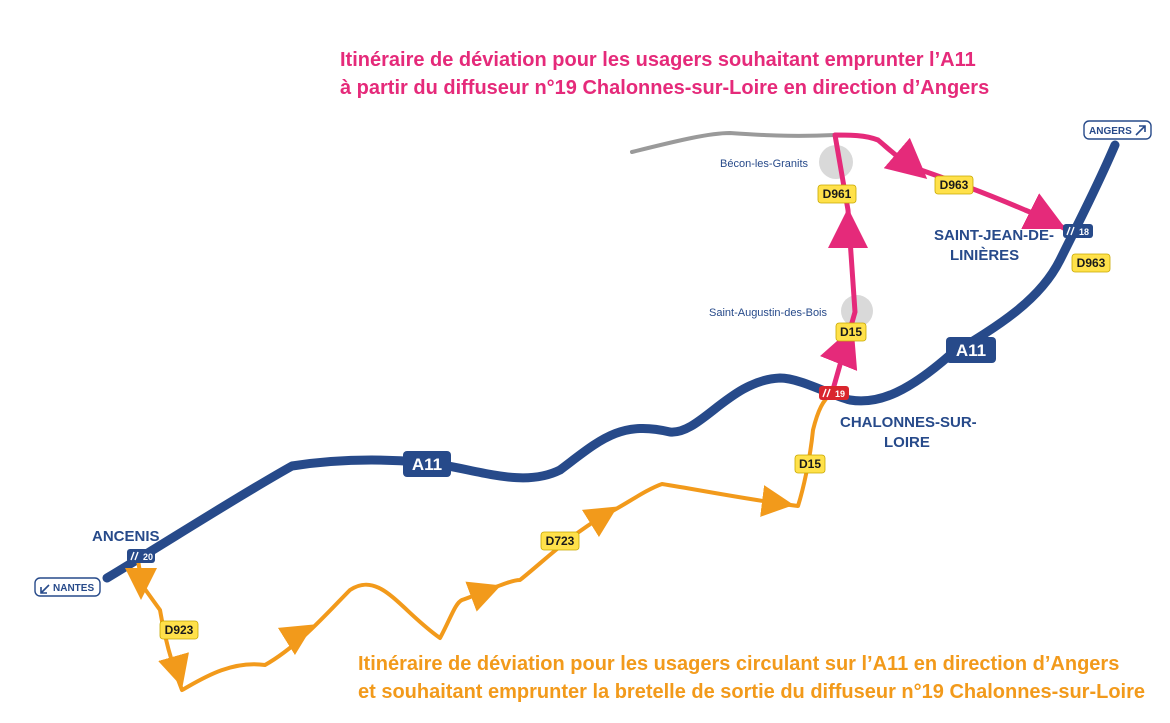  I want to click on exit-20-number: 20, so click(148, 557).